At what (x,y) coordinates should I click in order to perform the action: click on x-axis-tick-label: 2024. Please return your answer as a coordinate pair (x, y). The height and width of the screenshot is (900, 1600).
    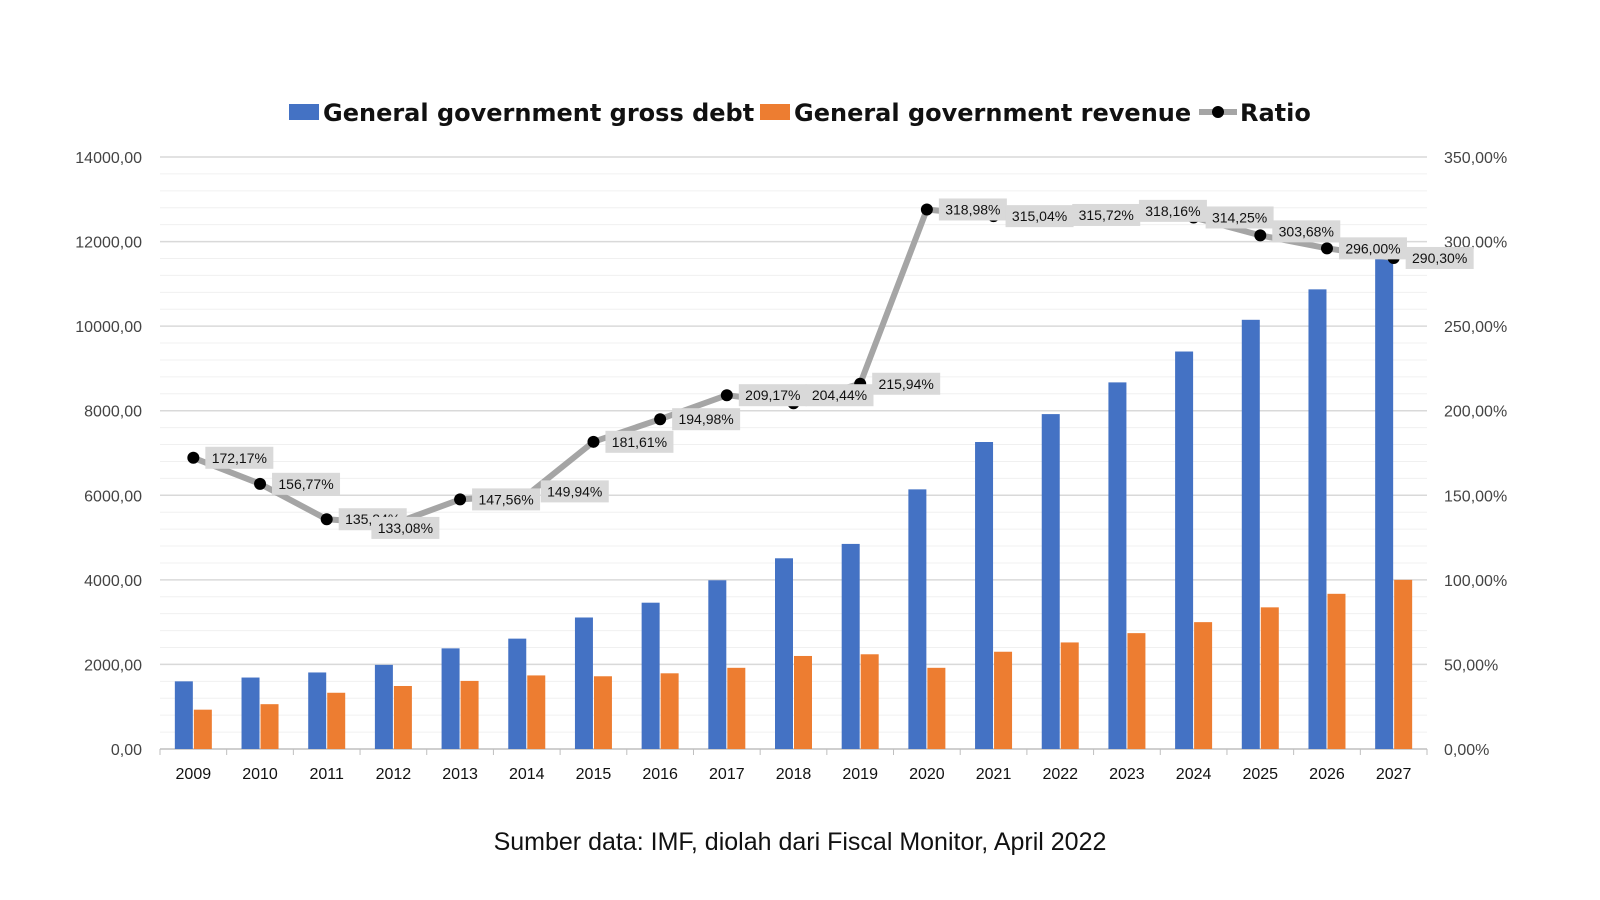
    Looking at the image, I should click on (1194, 774).